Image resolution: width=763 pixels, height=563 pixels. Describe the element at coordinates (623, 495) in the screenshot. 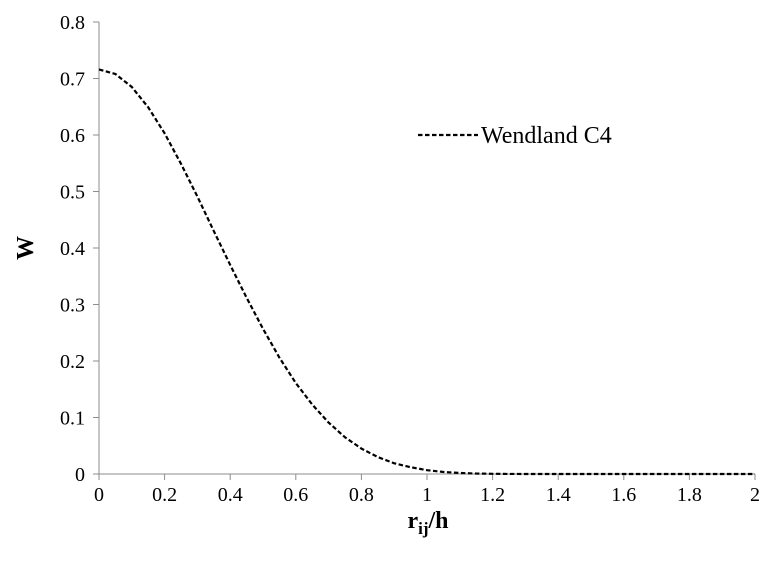

I see `x-tick-label: 1.6` at that location.